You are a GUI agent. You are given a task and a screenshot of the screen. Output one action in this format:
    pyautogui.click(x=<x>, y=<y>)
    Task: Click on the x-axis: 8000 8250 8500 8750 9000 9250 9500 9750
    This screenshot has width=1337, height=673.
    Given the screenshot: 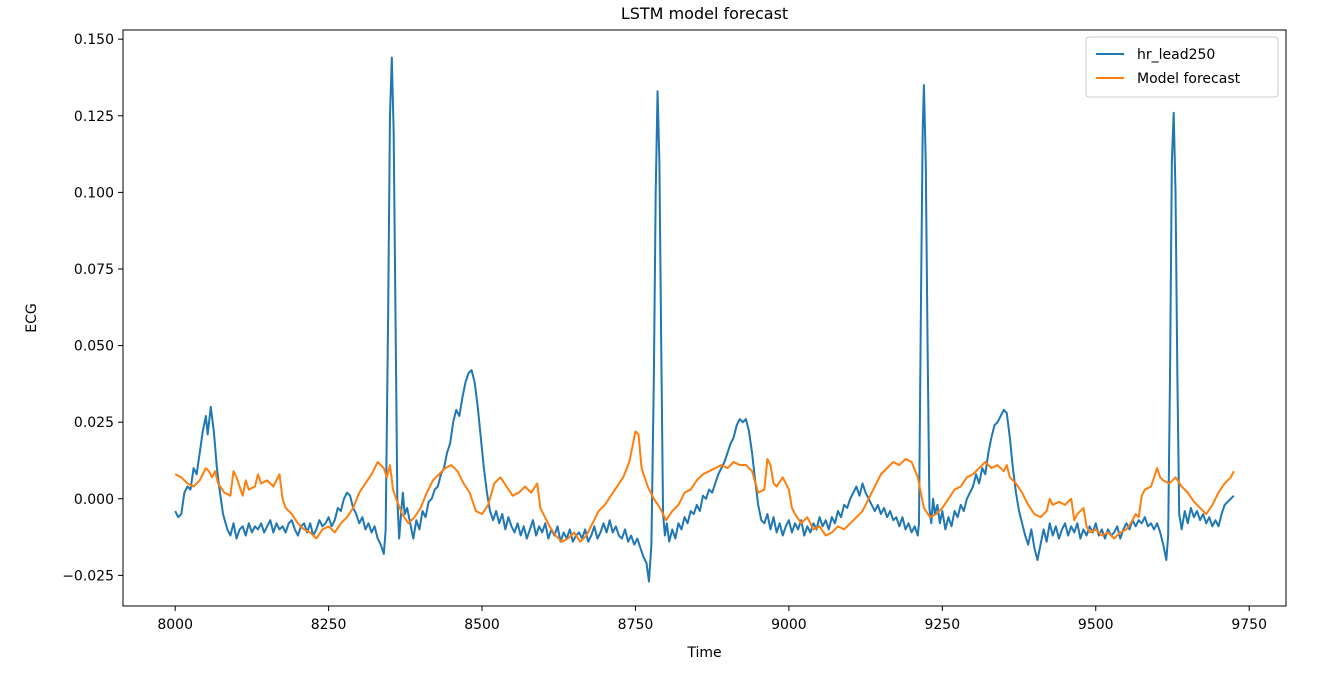 What is the action you would take?
    pyautogui.click(x=712, y=619)
    